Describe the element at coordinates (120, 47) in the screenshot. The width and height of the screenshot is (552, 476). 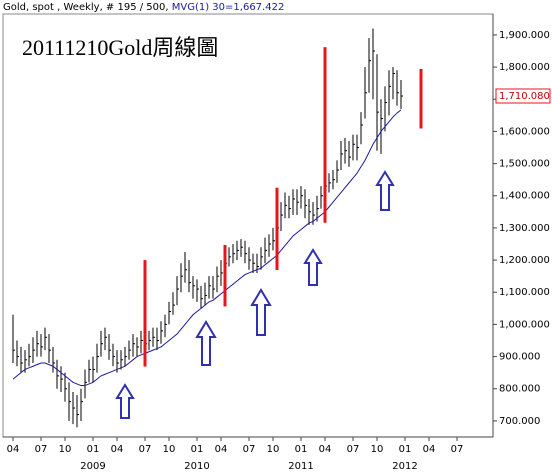
I see `chart-title: 20111210Gold周線圖` at that location.